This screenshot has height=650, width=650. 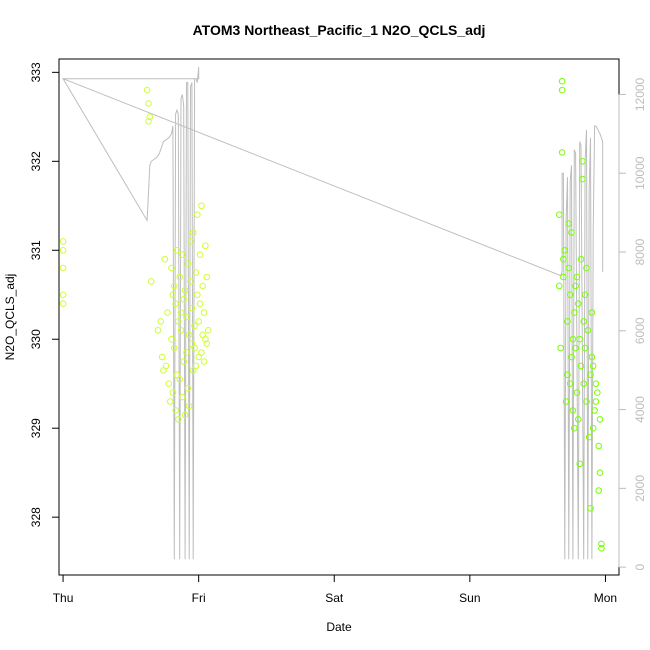 What do you see at coordinates (36, 72) in the screenshot?
I see `y-tick-label: 333` at bounding box center [36, 72].